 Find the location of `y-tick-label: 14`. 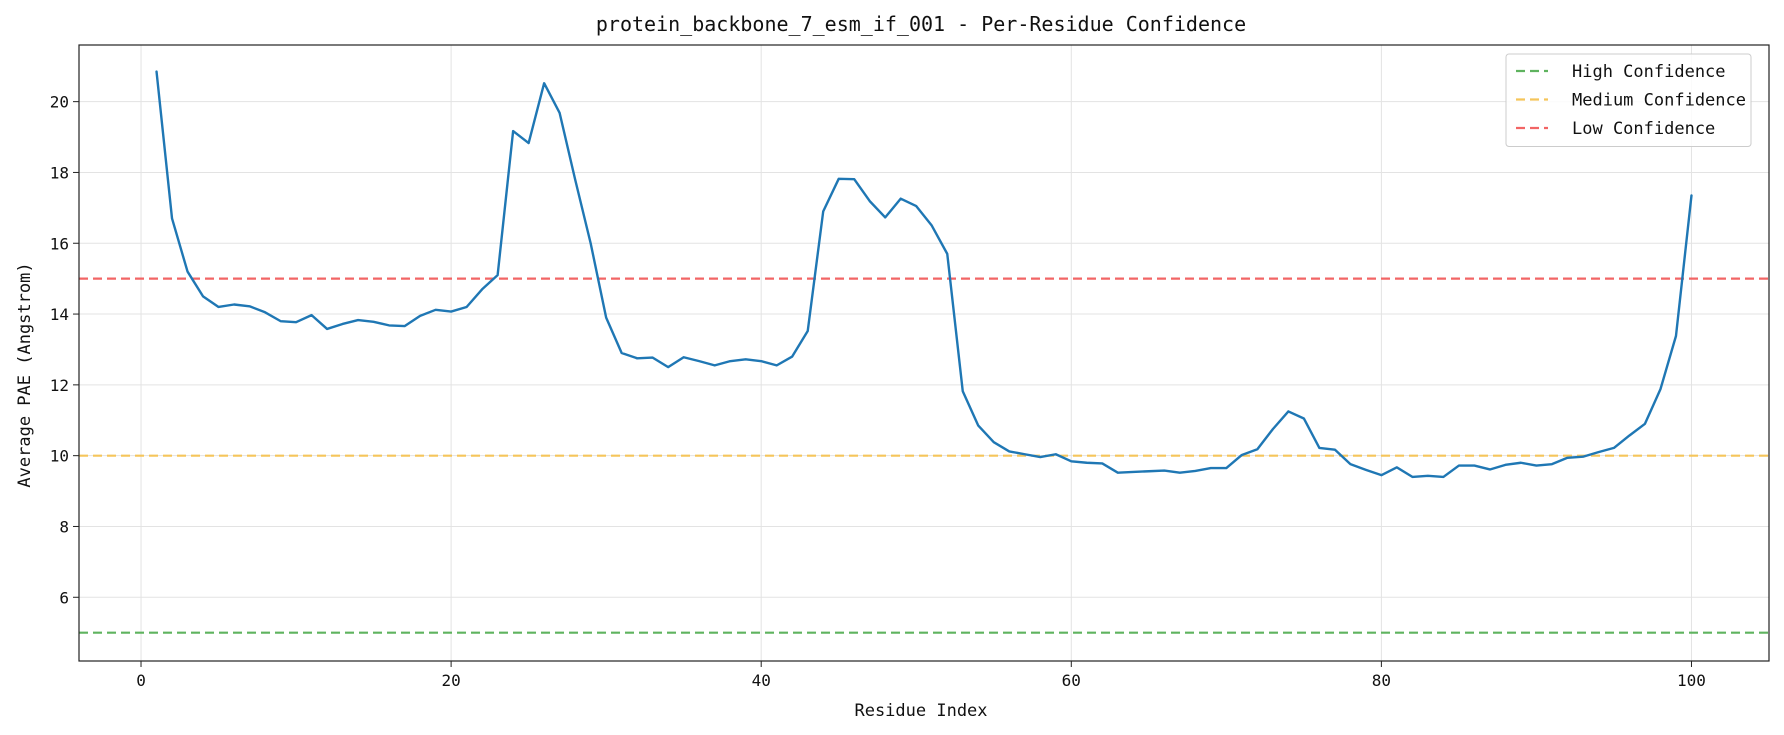

y-tick-label: 14 is located at coordinates (59, 314).